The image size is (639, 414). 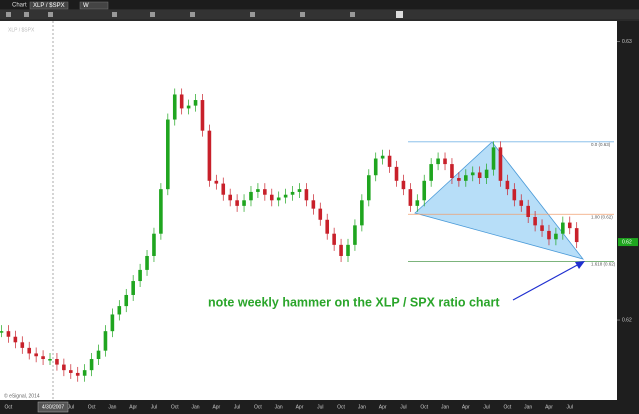 I want to click on symbol-box, so click(x=49, y=5).